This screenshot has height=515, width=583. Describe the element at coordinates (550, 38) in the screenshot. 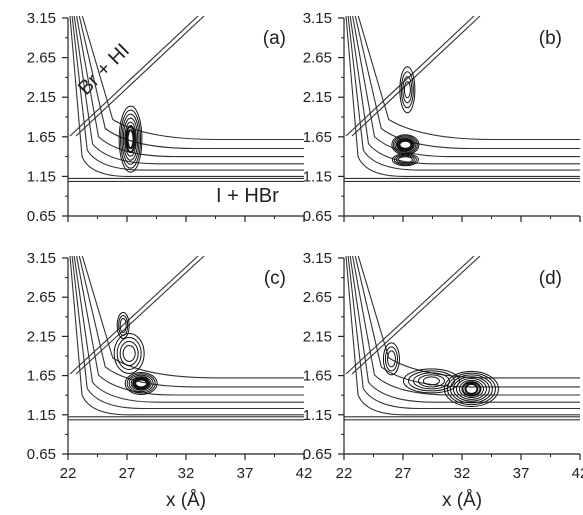

I see `panel-label: (b)` at that location.